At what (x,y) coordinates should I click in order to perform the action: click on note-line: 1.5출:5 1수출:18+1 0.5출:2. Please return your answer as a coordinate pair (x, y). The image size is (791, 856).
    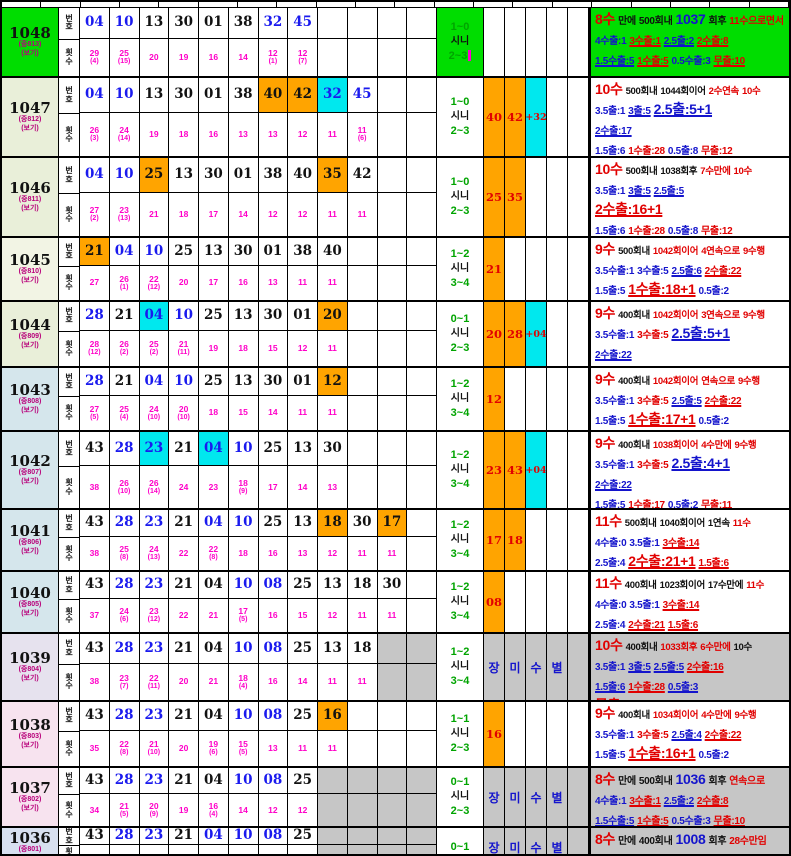
    Looking at the image, I should click on (690, 290).